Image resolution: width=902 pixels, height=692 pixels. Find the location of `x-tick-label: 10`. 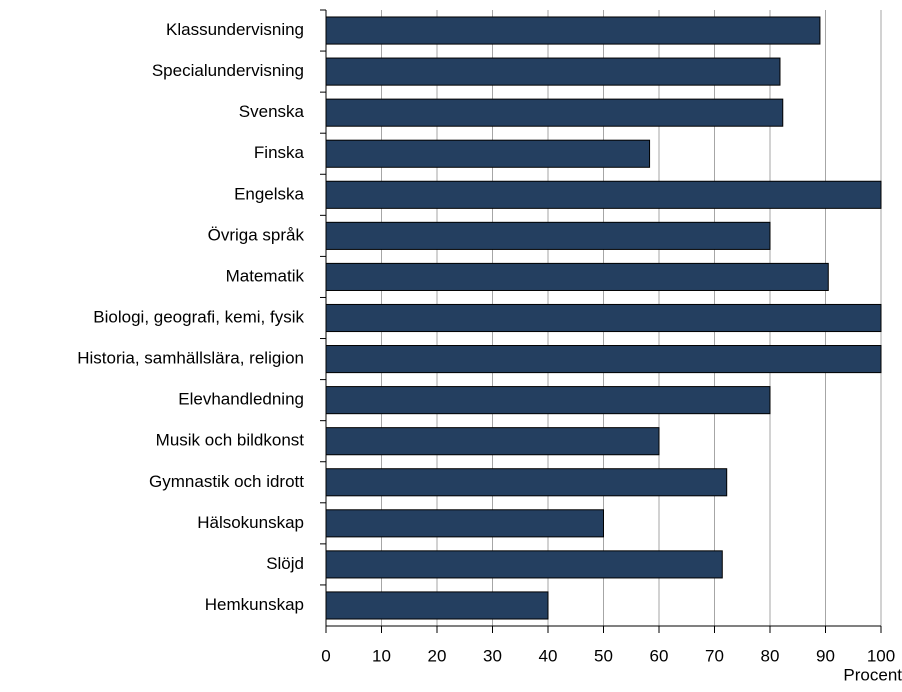

x-tick-label: 10 is located at coordinates (381, 655).